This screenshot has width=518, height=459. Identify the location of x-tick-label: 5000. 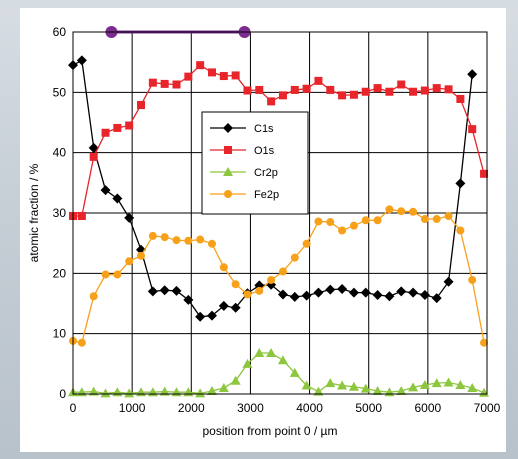
(368, 408).